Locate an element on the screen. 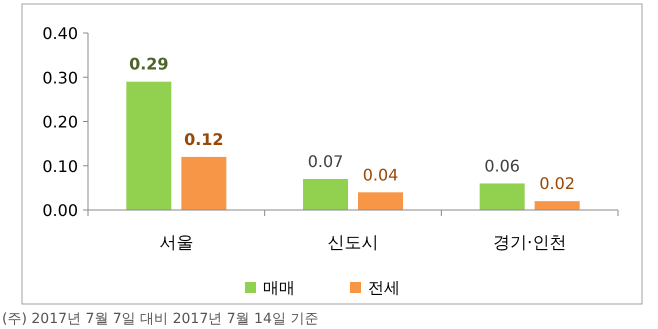 The image size is (658, 329). legend-label: 전세 is located at coordinates (384, 287).